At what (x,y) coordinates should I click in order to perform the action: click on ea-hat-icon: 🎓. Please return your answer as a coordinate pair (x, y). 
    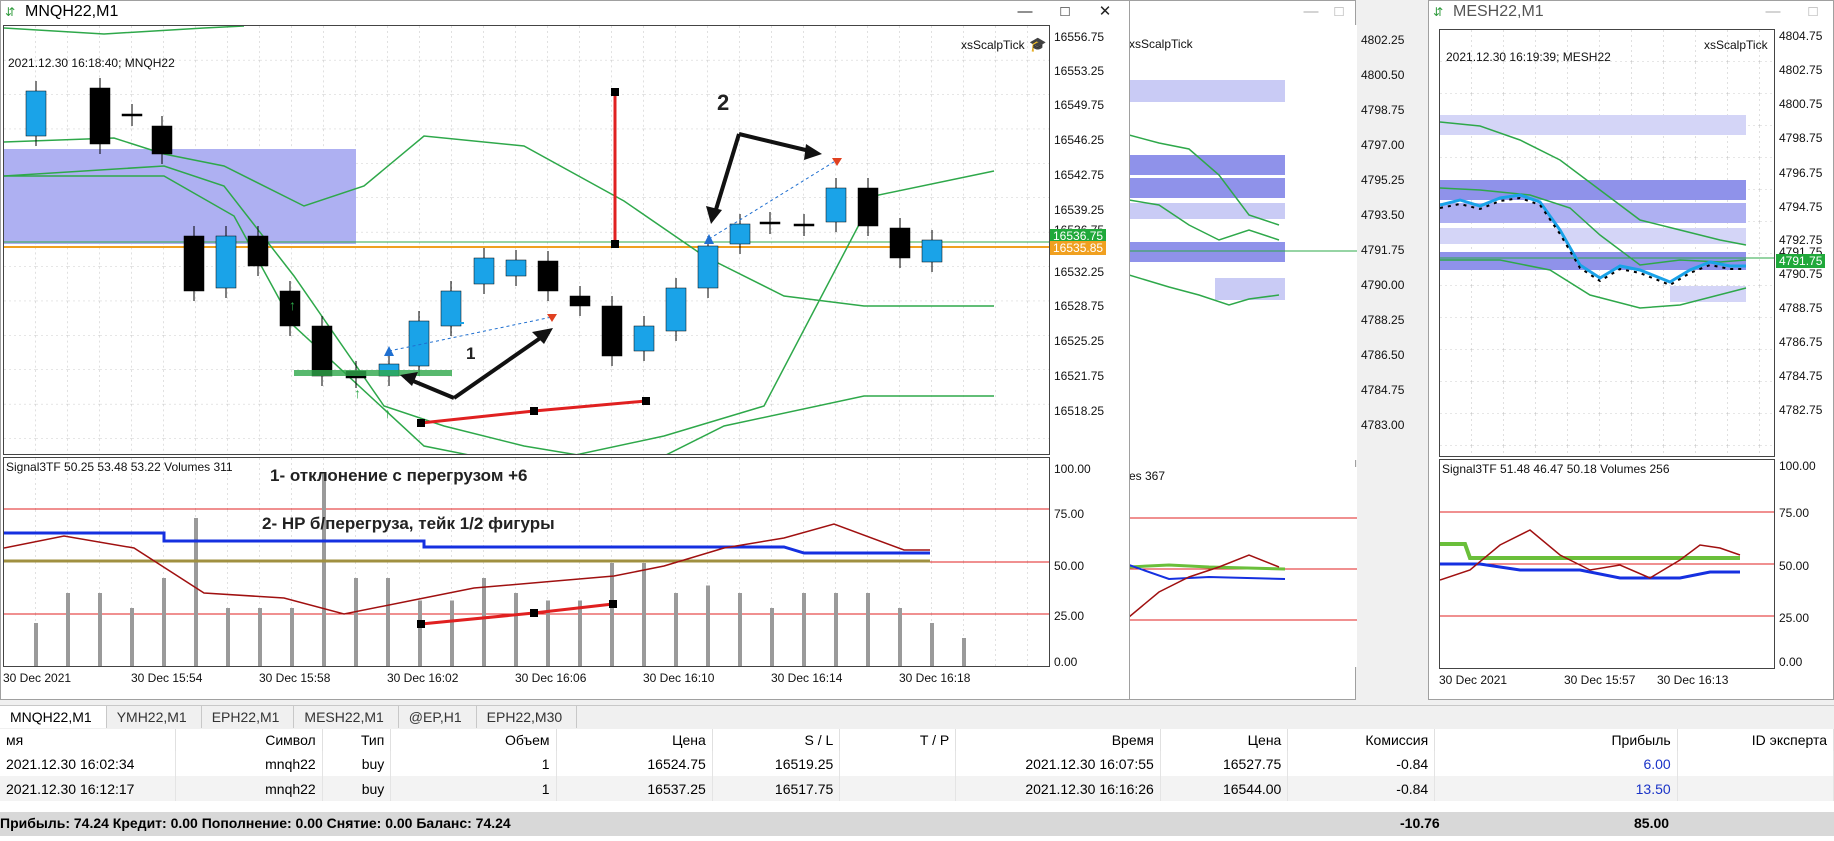
    Looking at the image, I should click on (1038, 44).